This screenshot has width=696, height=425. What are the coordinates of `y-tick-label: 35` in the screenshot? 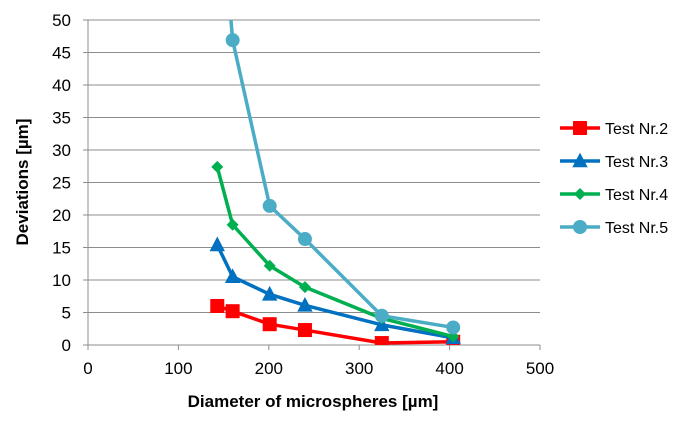 It's located at (61, 118).